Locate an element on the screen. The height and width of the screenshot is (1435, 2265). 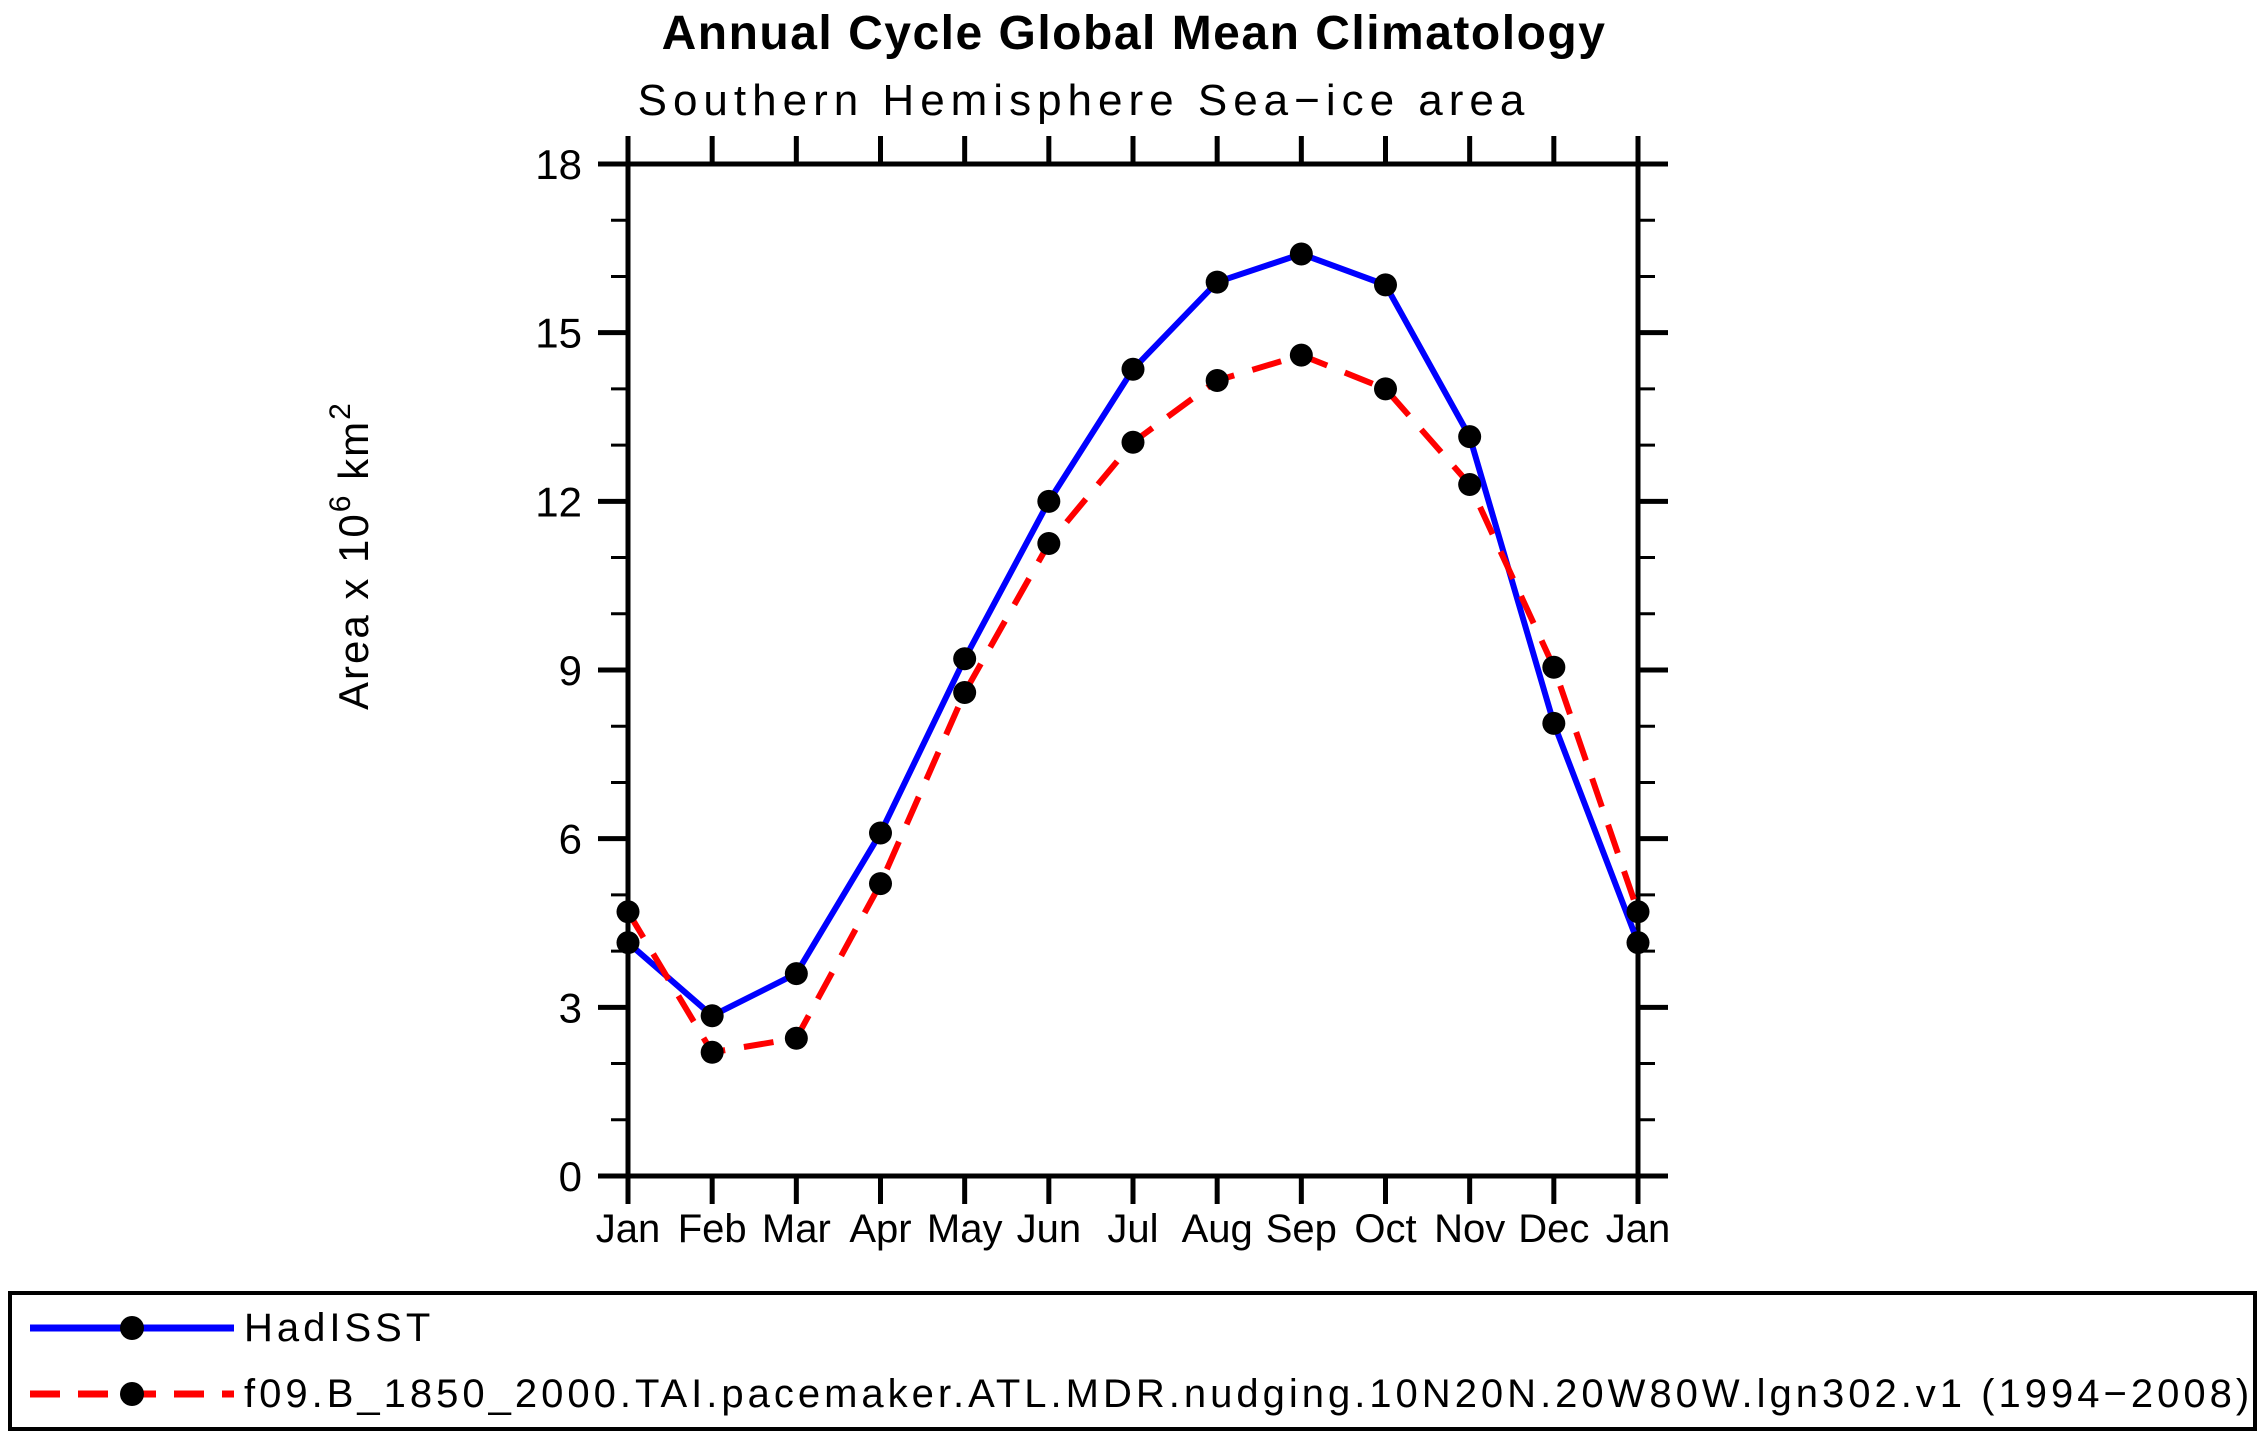
y-axis-tick-label: 9 is located at coordinates (570, 670).